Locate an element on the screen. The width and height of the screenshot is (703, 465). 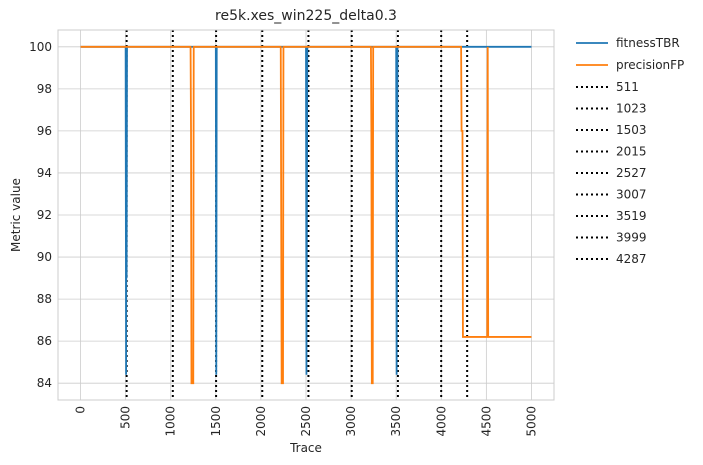
y-axis-label: Metric value is located at coordinates (16, 215).